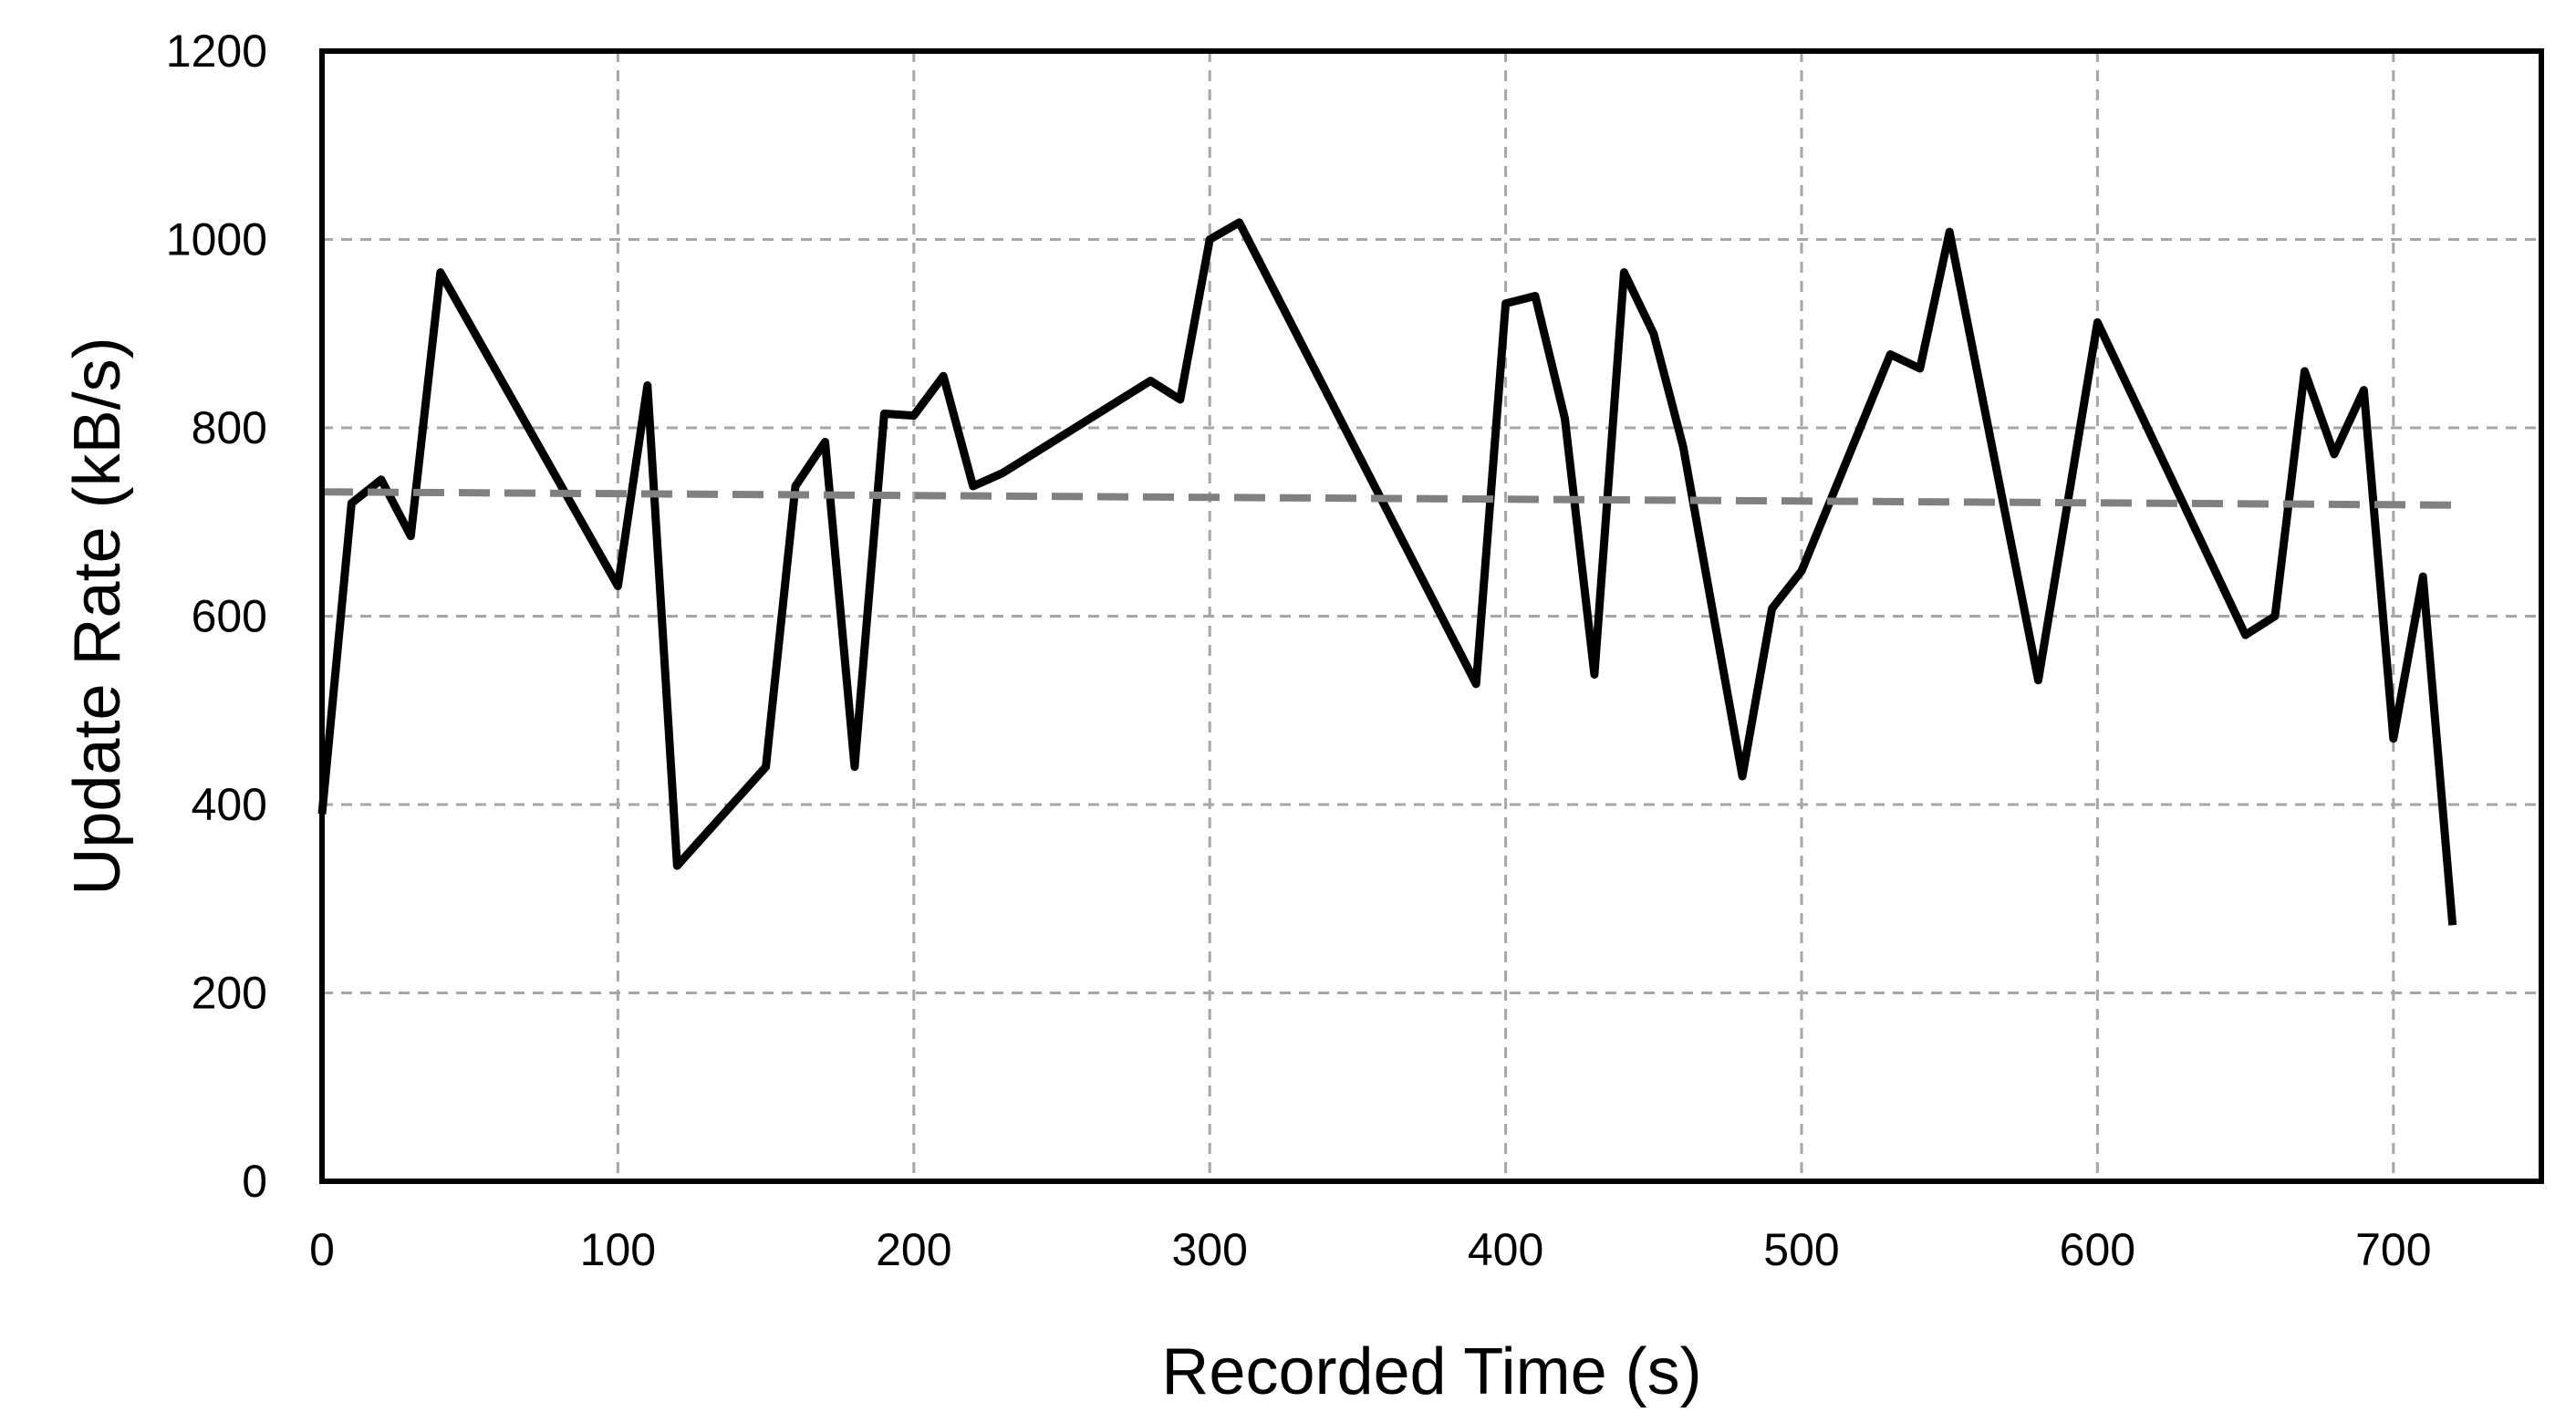 The height and width of the screenshot is (1423, 2576). Describe the element at coordinates (98, 616) in the screenshot. I see `y-axis-title: Update Rate (kB/s)` at that location.